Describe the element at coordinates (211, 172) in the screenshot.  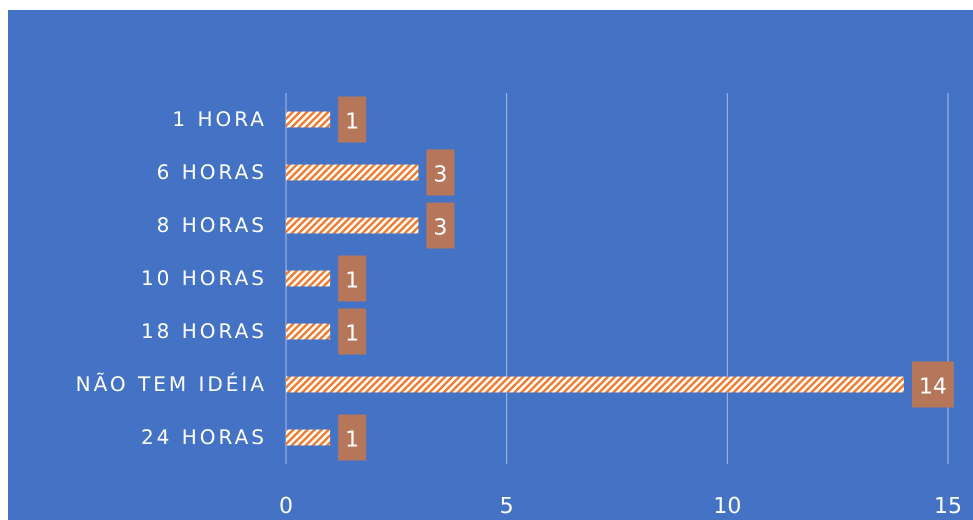
I see `y-tick-label: 6 HORAS` at that location.